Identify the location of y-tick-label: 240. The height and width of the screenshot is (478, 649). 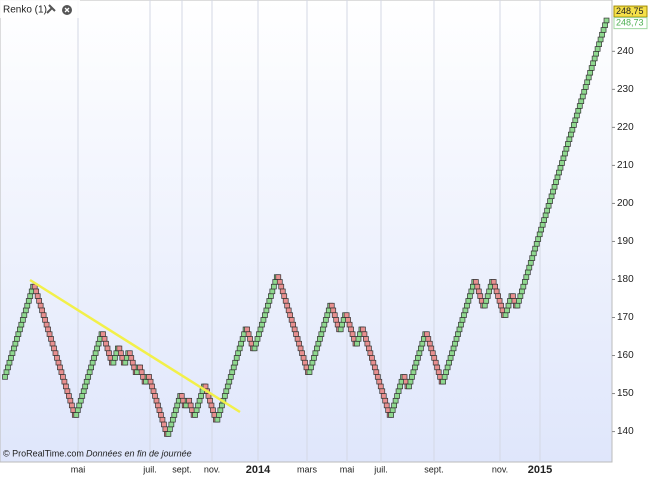
(625, 51).